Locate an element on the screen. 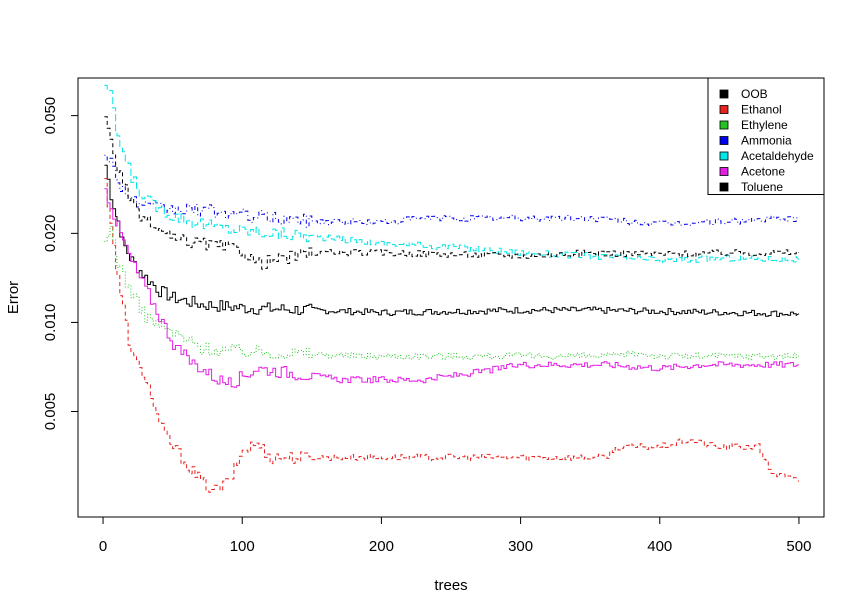  y-axis: 0.005 0.010 0.020 0.050 is located at coordinates (60, 264).